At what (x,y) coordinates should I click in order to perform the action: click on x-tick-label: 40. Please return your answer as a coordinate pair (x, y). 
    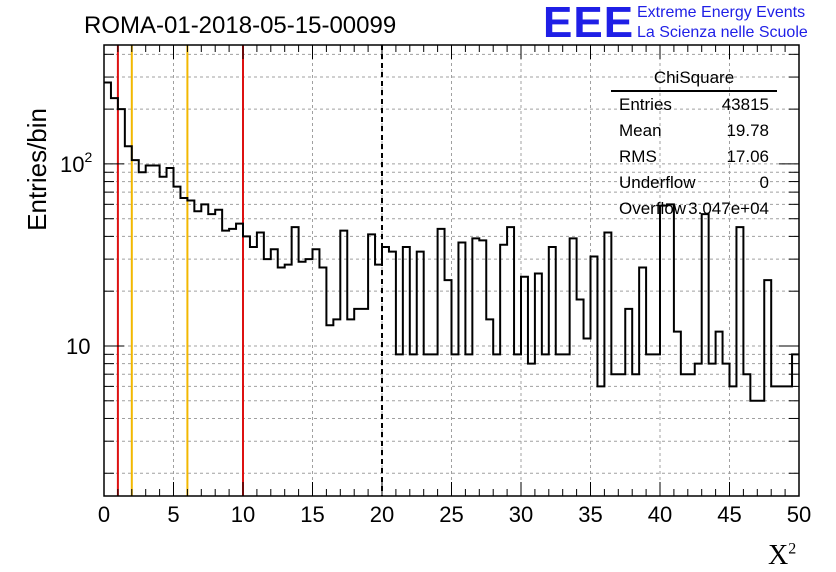
    Looking at the image, I should click on (660, 514).